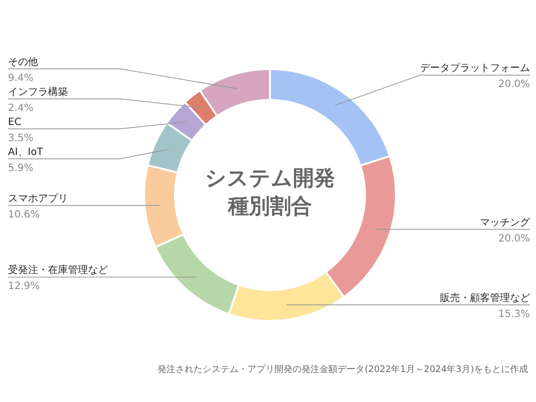  What do you see at coordinates (21, 168) in the screenshot?
I see `data-label: 5.9%` at bounding box center [21, 168].